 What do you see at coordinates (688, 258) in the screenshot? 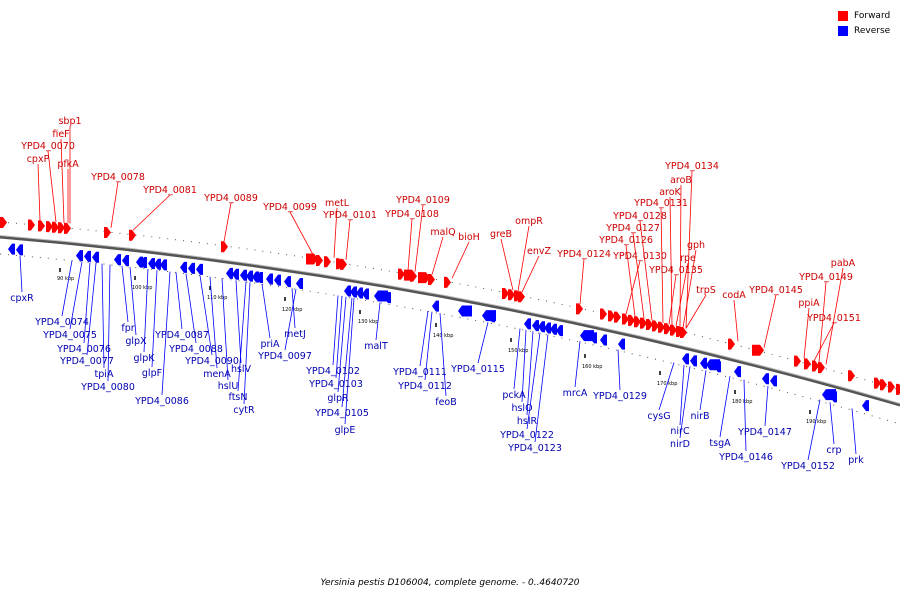
I see `forward-gene-label: rpe` at bounding box center [688, 258].